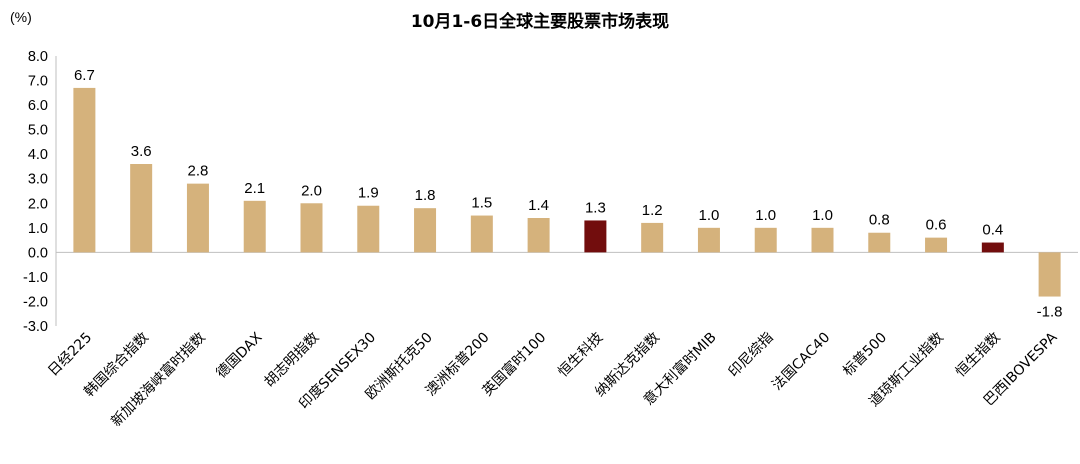 This screenshot has height=464, width=1080. Describe the element at coordinates (801, 362) in the screenshot. I see `x-tick-label: 法国CAC40` at that location.